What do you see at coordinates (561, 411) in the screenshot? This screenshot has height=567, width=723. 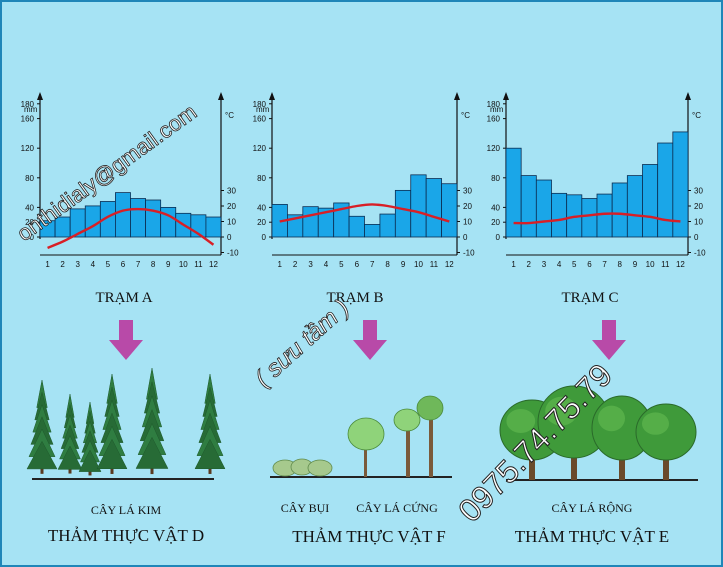 I see `crown-highlight` at bounding box center [561, 411].